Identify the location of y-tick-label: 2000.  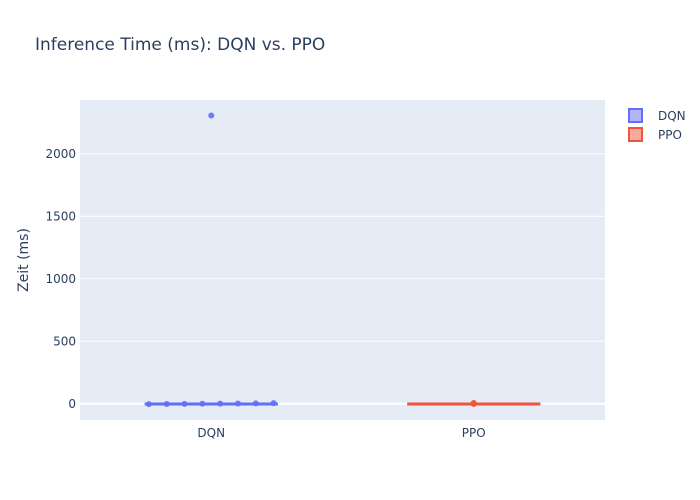
(60, 154).